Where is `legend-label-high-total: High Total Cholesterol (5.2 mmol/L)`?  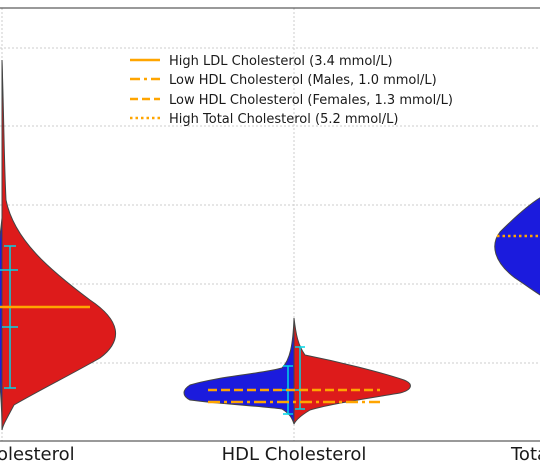 legend-label-high-total: High Total Cholesterol (5.2 mmol/L) is located at coordinates (283, 119).